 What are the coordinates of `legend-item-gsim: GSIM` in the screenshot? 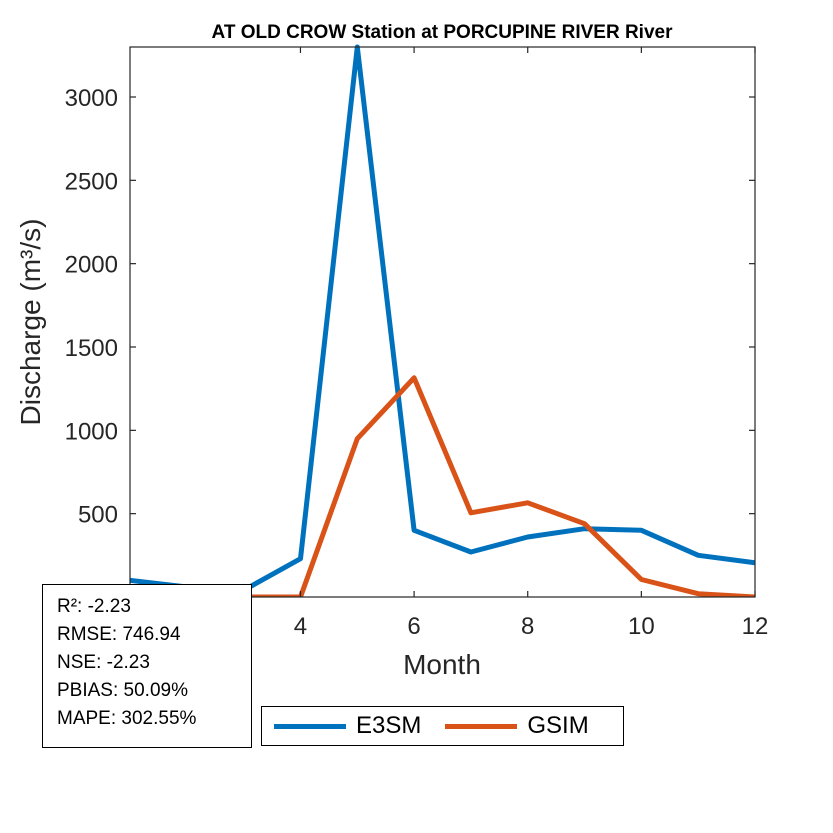 It's located at (517, 726).